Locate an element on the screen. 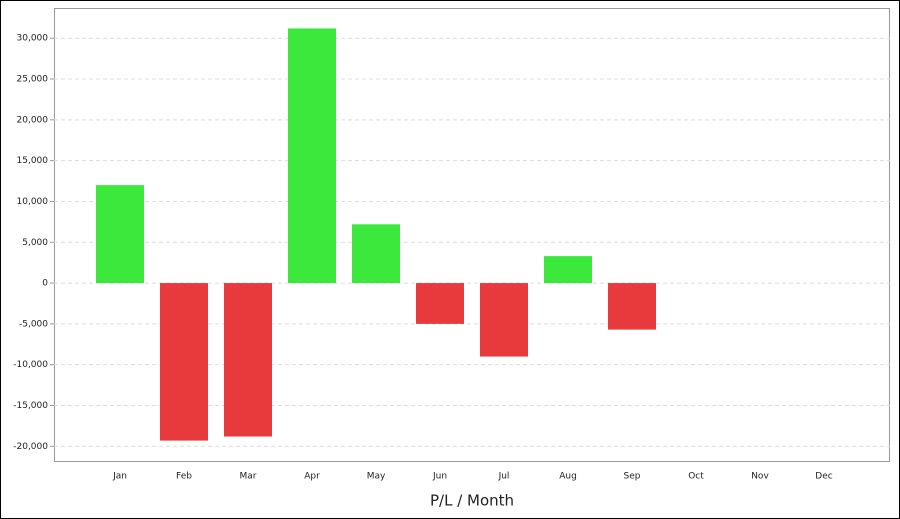  y-tick-label: 10,000 is located at coordinates (33, 202).